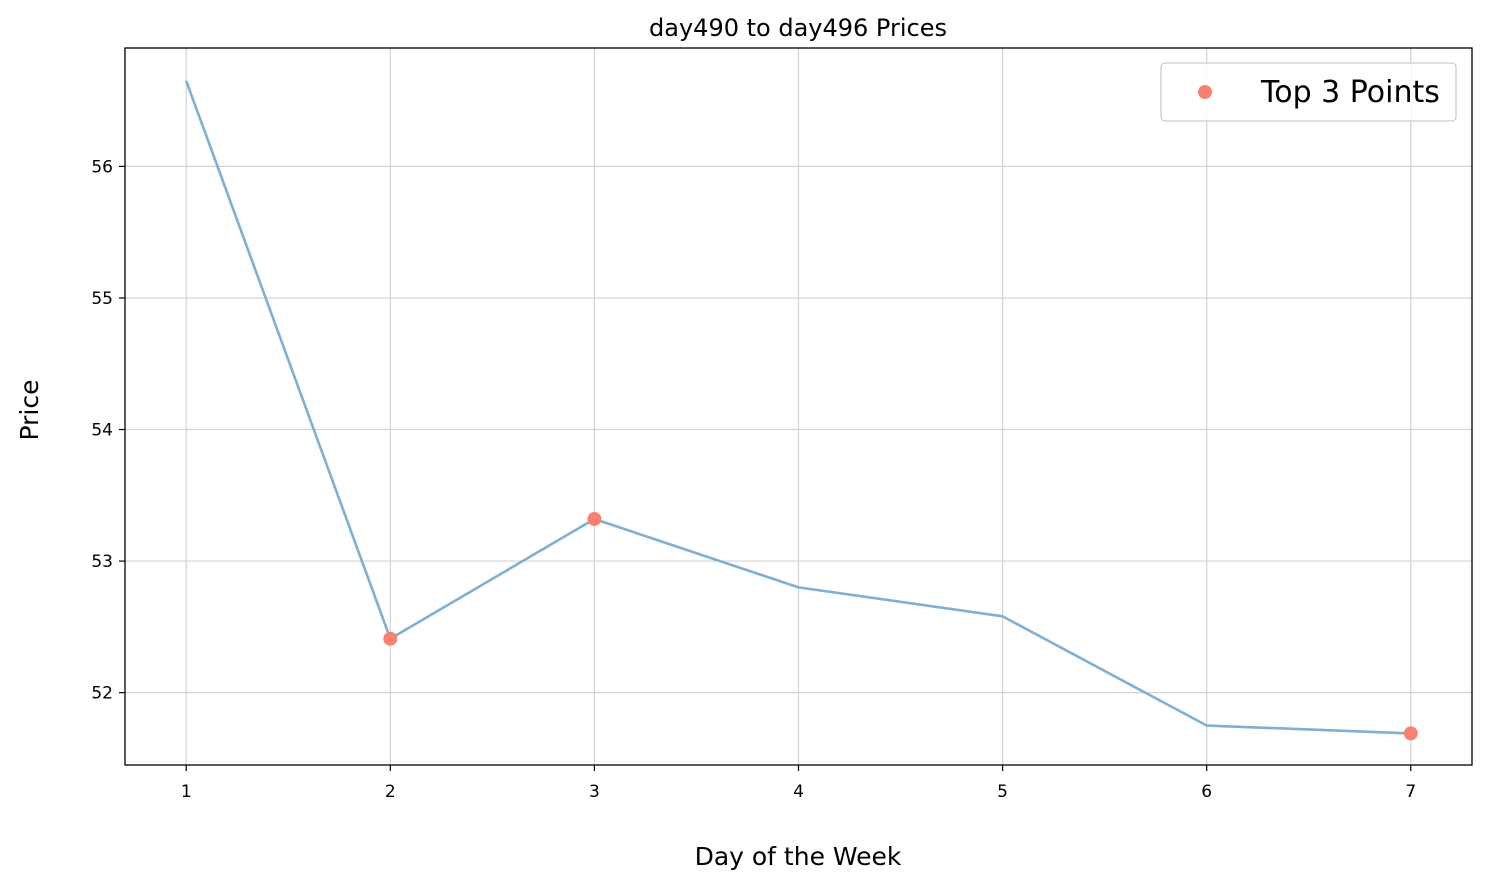 The image size is (1486, 891). I want to click on x-tick-label: 4, so click(798, 792).